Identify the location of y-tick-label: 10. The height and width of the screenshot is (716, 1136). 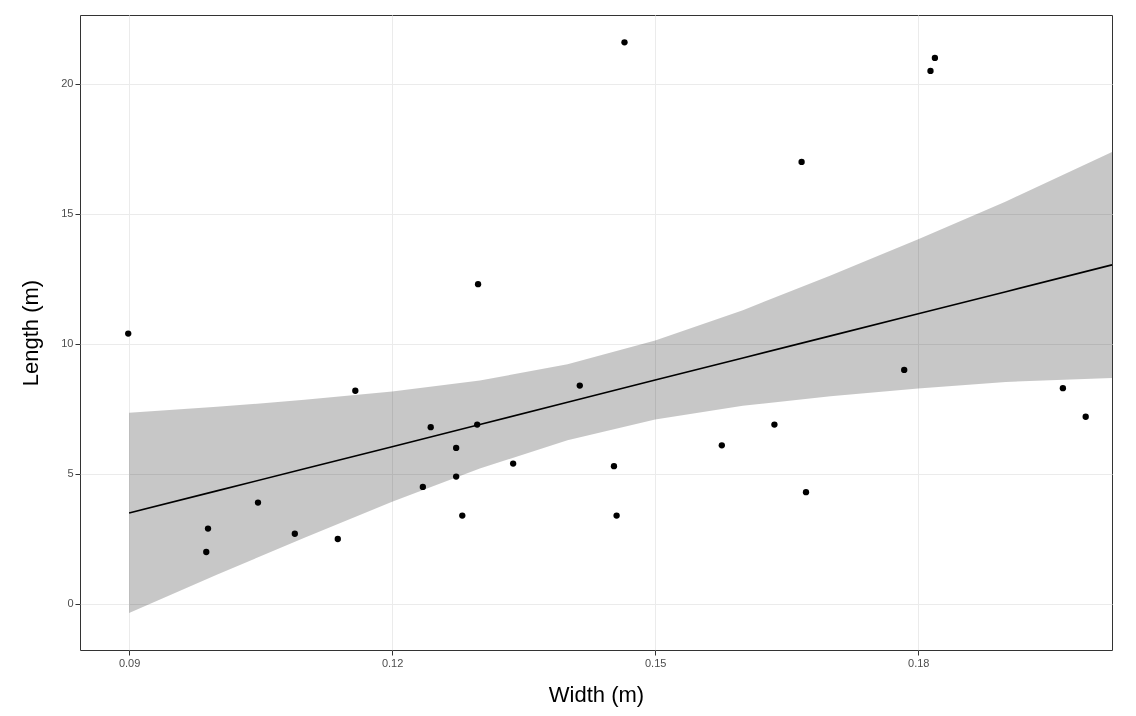
(67, 343).